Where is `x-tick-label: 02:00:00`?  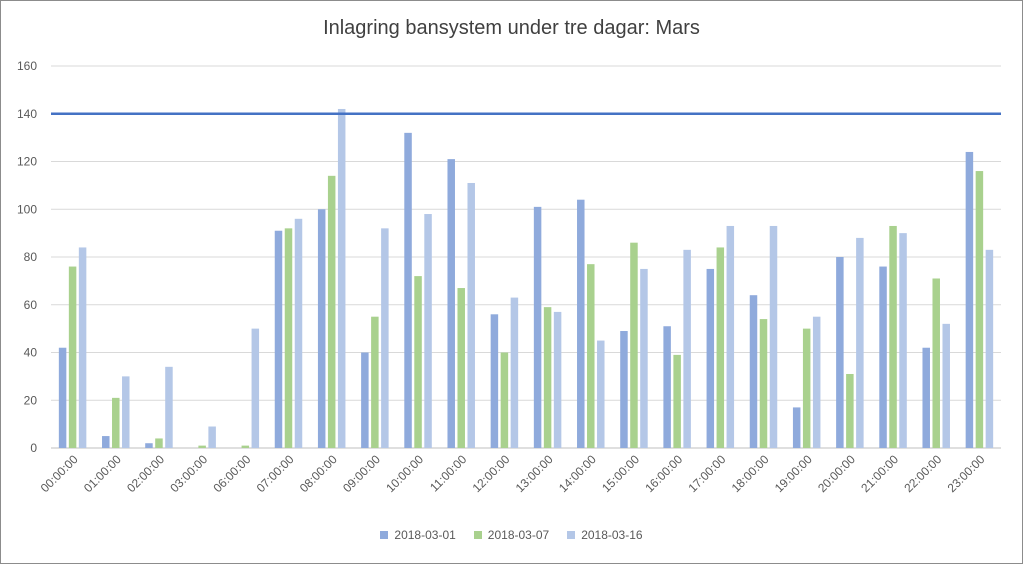 x-tick-label: 02:00:00 is located at coordinates (145, 473).